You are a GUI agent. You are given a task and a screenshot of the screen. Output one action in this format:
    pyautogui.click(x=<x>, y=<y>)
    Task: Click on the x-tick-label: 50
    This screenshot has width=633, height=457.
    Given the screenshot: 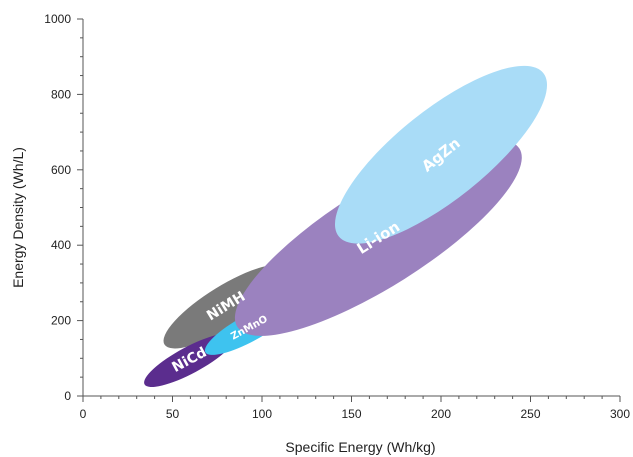 What is the action you would take?
    pyautogui.click(x=173, y=414)
    